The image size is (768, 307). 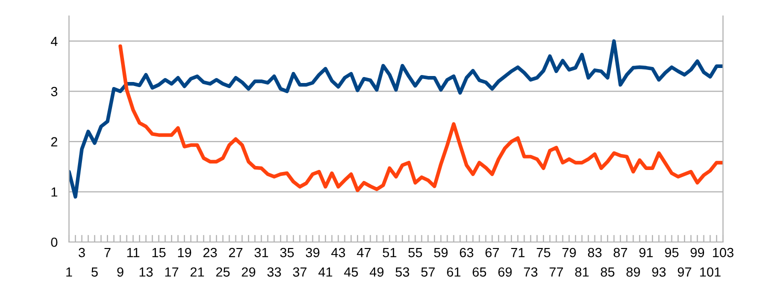 I want to click on x-tick-label: 17, so click(x=171, y=272).